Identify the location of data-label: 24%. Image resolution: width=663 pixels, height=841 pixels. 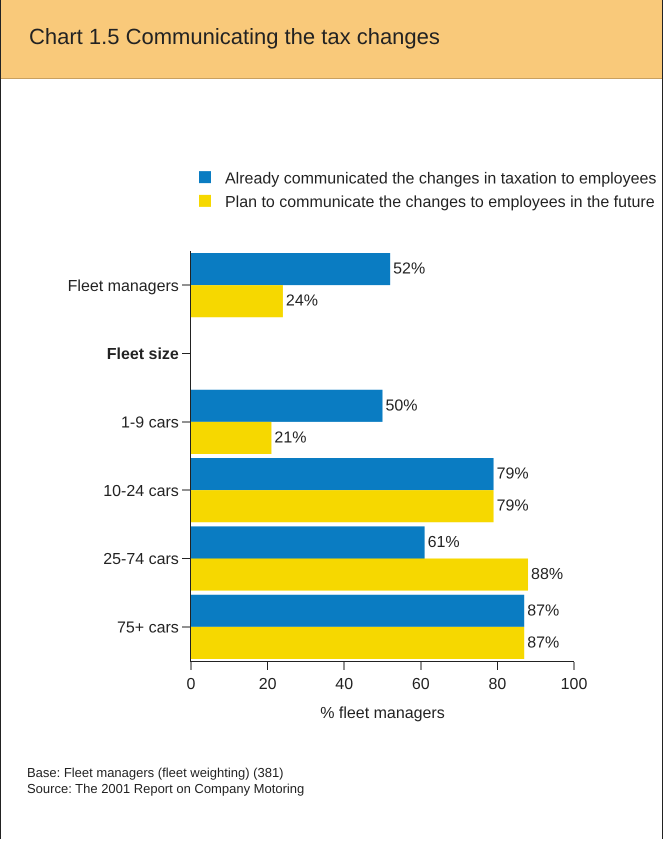
(302, 301).